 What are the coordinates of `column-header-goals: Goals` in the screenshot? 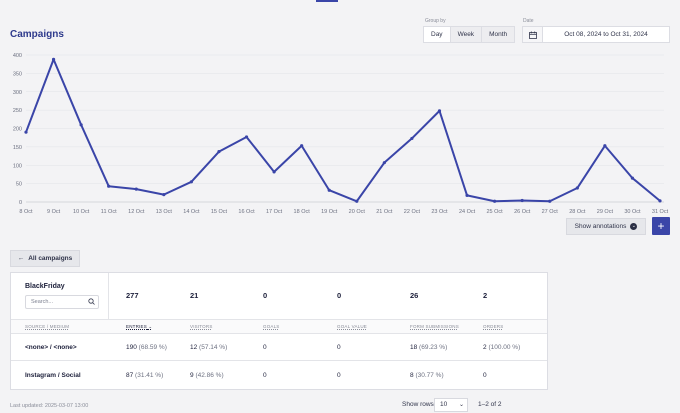 It's located at (271, 326).